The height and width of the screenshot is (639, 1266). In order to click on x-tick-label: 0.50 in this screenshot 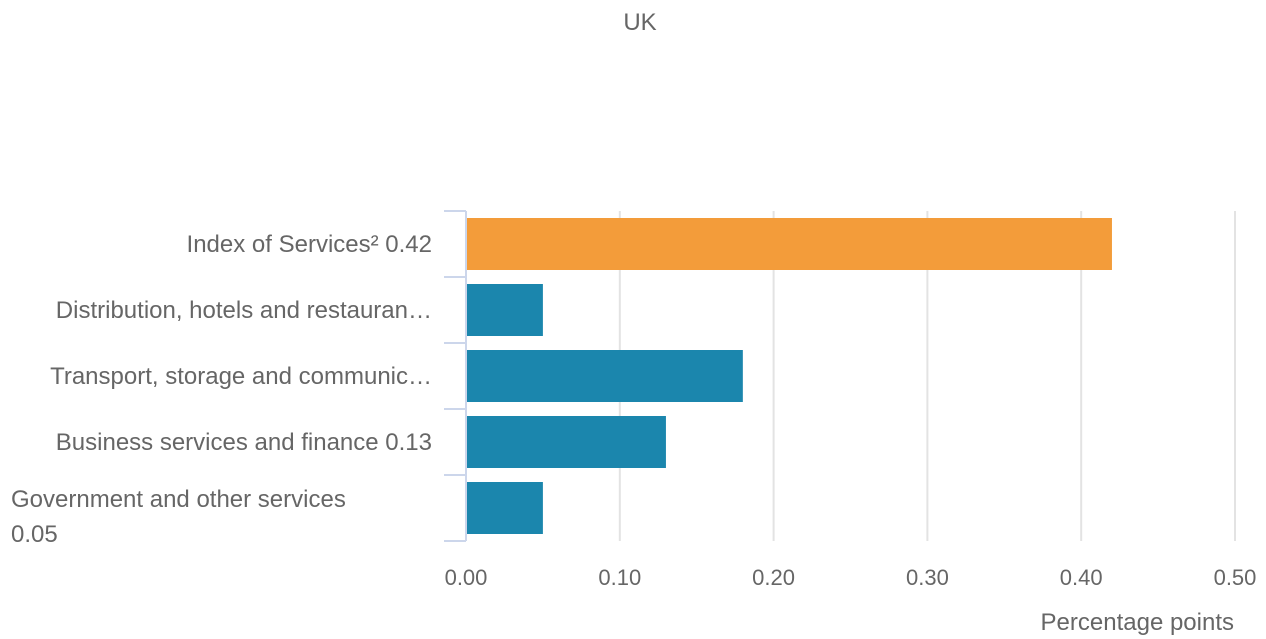, I will do `click(1235, 577)`.